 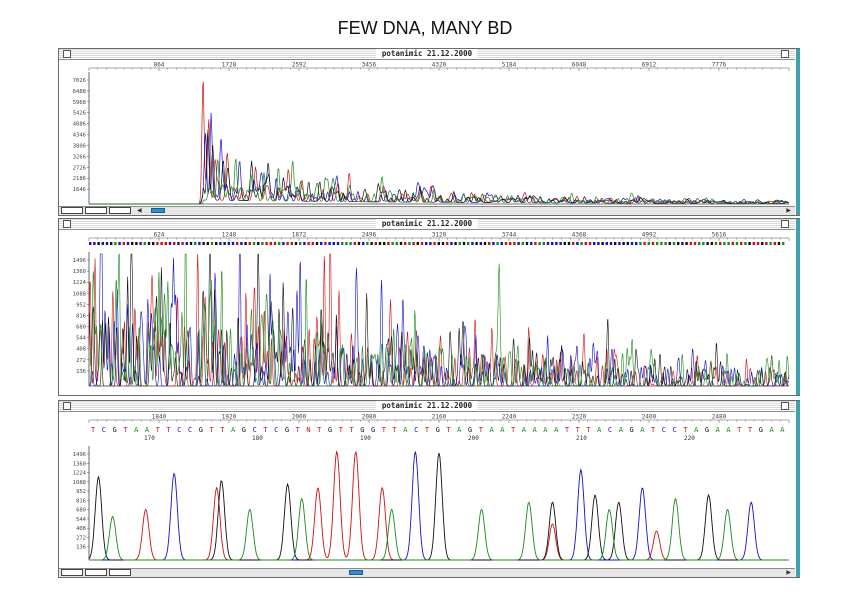 What do you see at coordinates (425, 28) in the screenshot?
I see `page-title: FEW DNA, MANY BD` at bounding box center [425, 28].